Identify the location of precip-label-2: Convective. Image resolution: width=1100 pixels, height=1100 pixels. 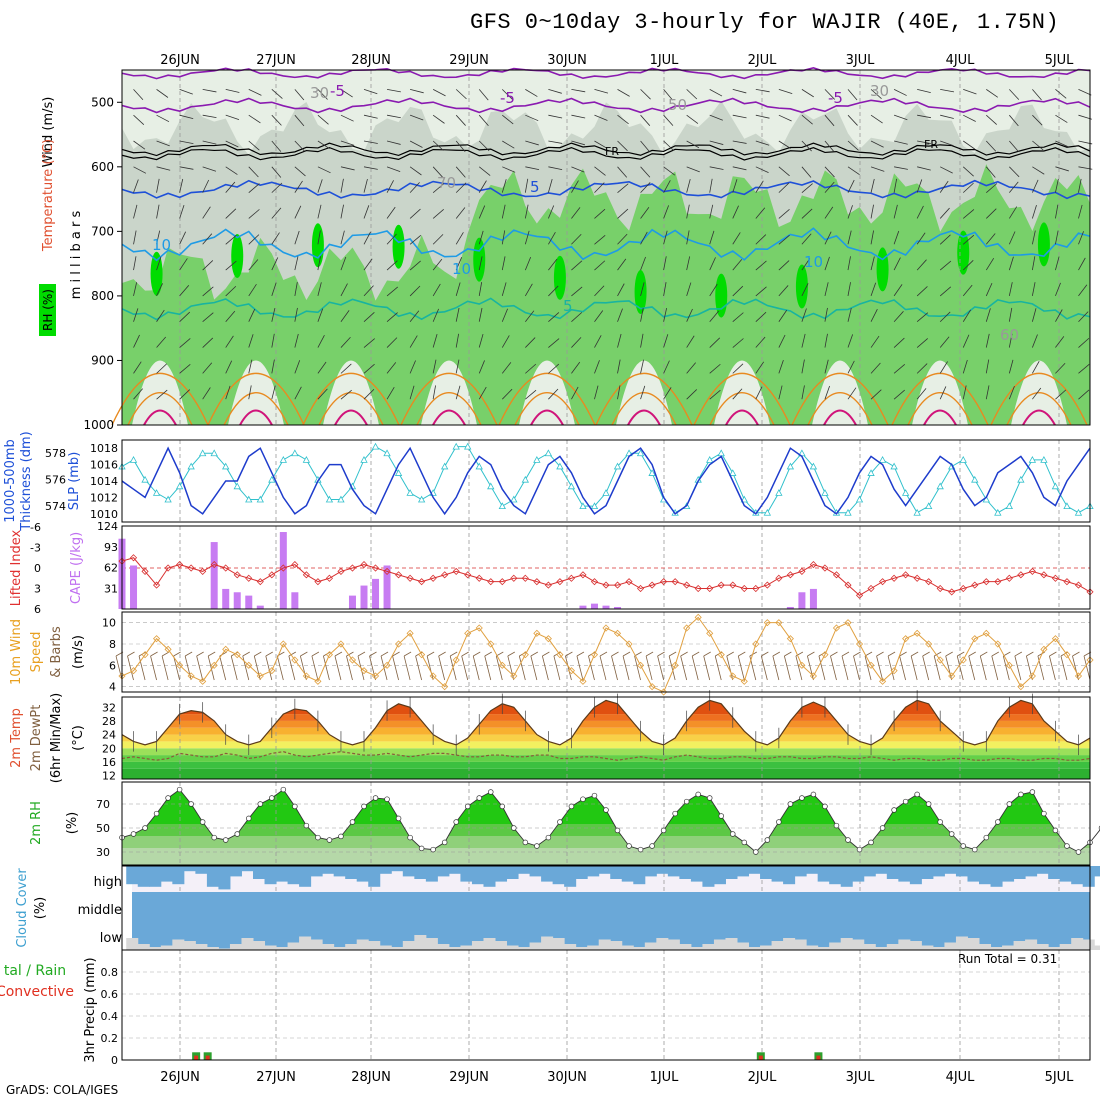
(37, 992).